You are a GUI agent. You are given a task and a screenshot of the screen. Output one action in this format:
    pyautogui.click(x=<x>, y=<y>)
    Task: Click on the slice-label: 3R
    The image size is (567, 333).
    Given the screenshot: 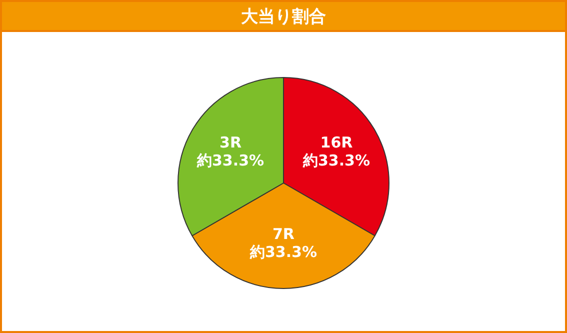 What is the action you would take?
    pyautogui.click(x=231, y=142)
    